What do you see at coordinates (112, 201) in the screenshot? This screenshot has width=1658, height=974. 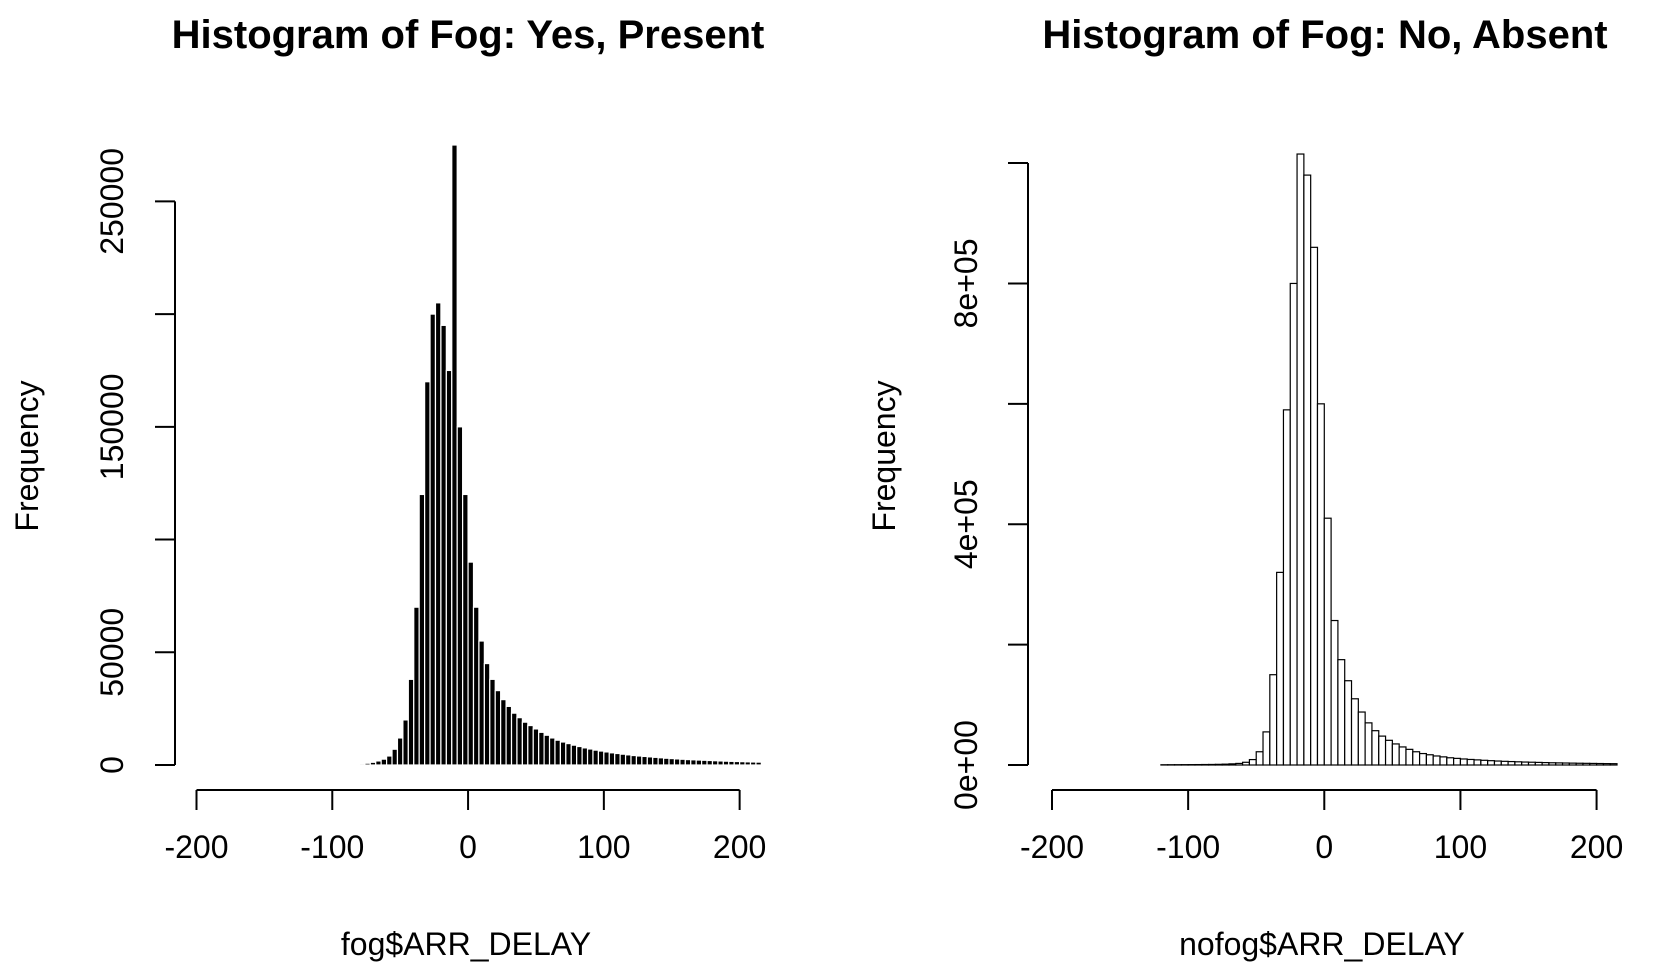 I see `y-tick-label: 250000` at bounding box center [112, 201].